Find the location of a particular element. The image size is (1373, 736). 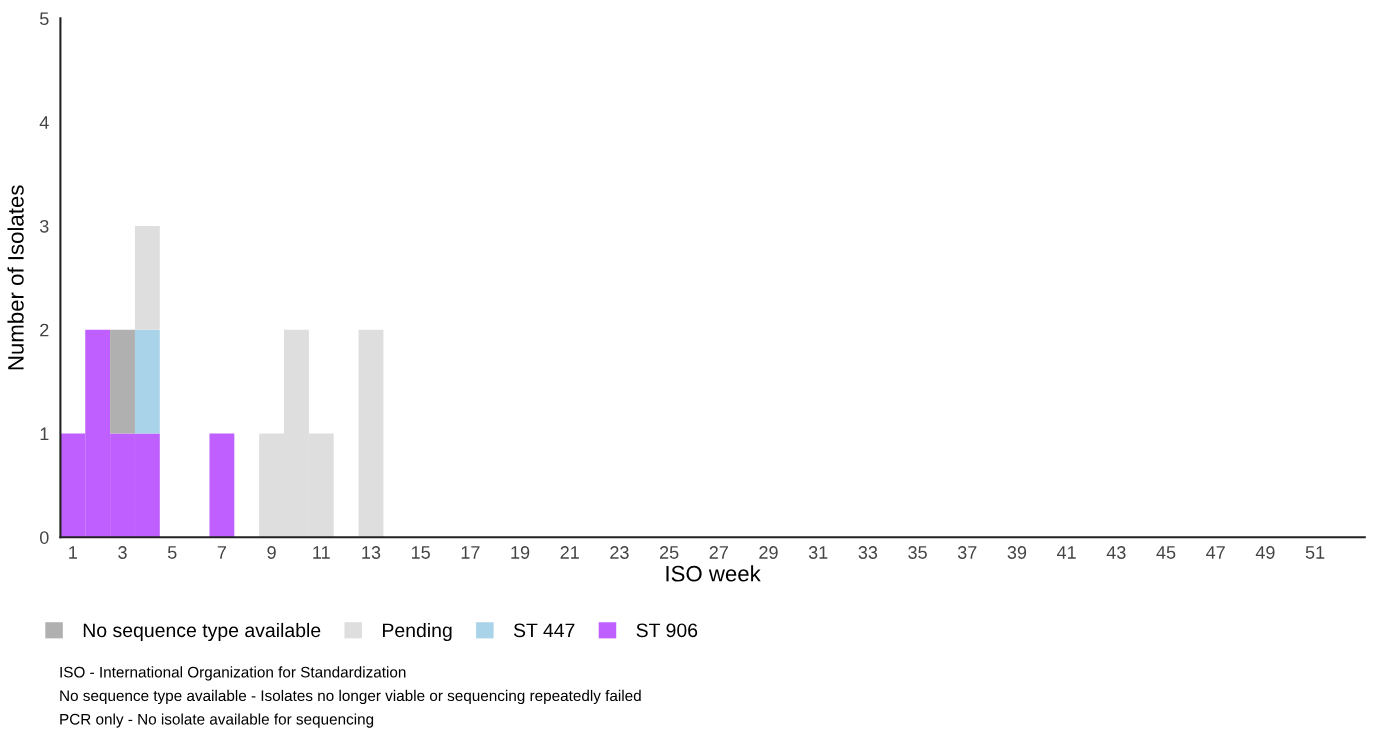

x-tick-label: 11 is located at coordinates (321, 552).